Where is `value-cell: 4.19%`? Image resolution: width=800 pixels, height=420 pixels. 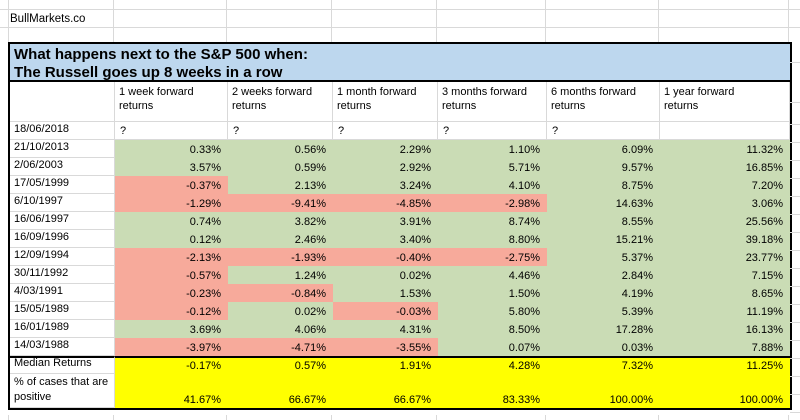
value-cell: 4.19% is located at coordinates (603, 293).